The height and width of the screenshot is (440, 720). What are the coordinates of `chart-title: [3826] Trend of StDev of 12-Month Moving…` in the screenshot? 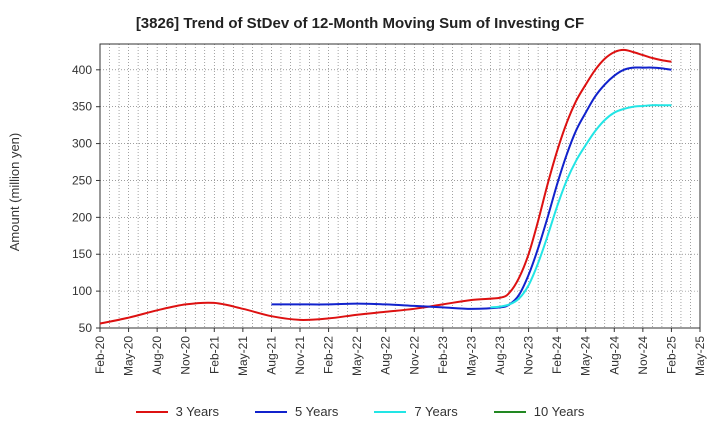 It's located at (360, 23).